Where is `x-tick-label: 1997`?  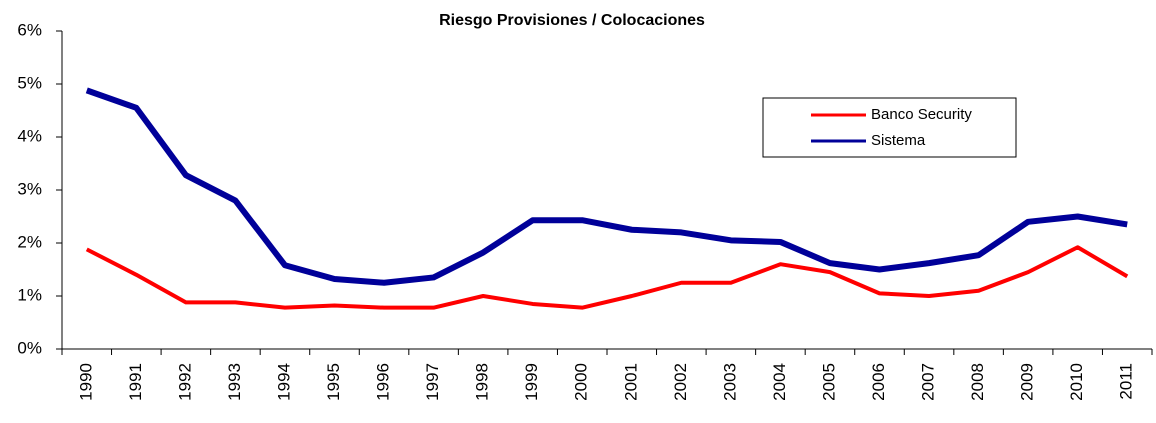 x-tick-label: 1997 is located at coordinates (432, 382).